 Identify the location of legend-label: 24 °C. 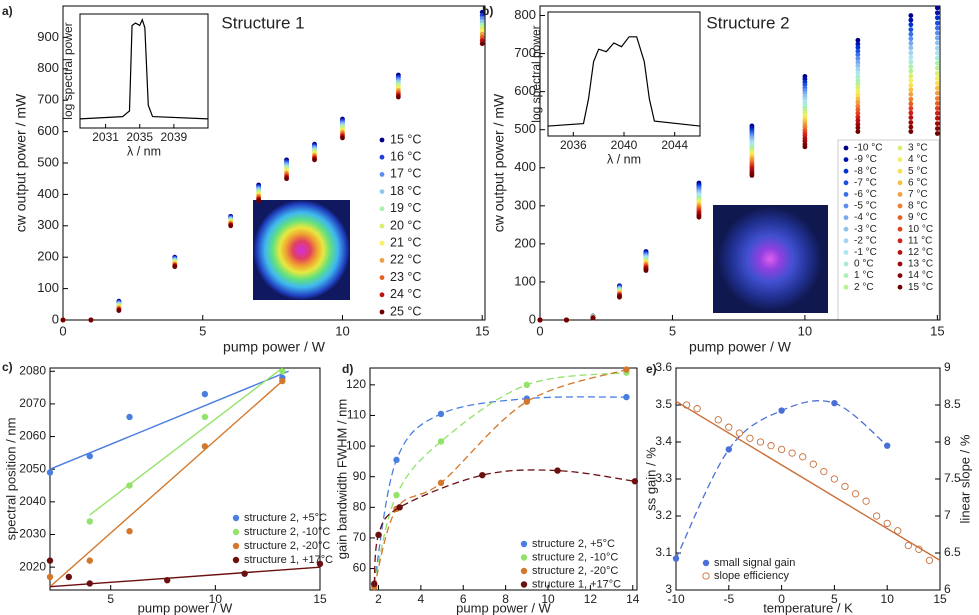
(405, 294).